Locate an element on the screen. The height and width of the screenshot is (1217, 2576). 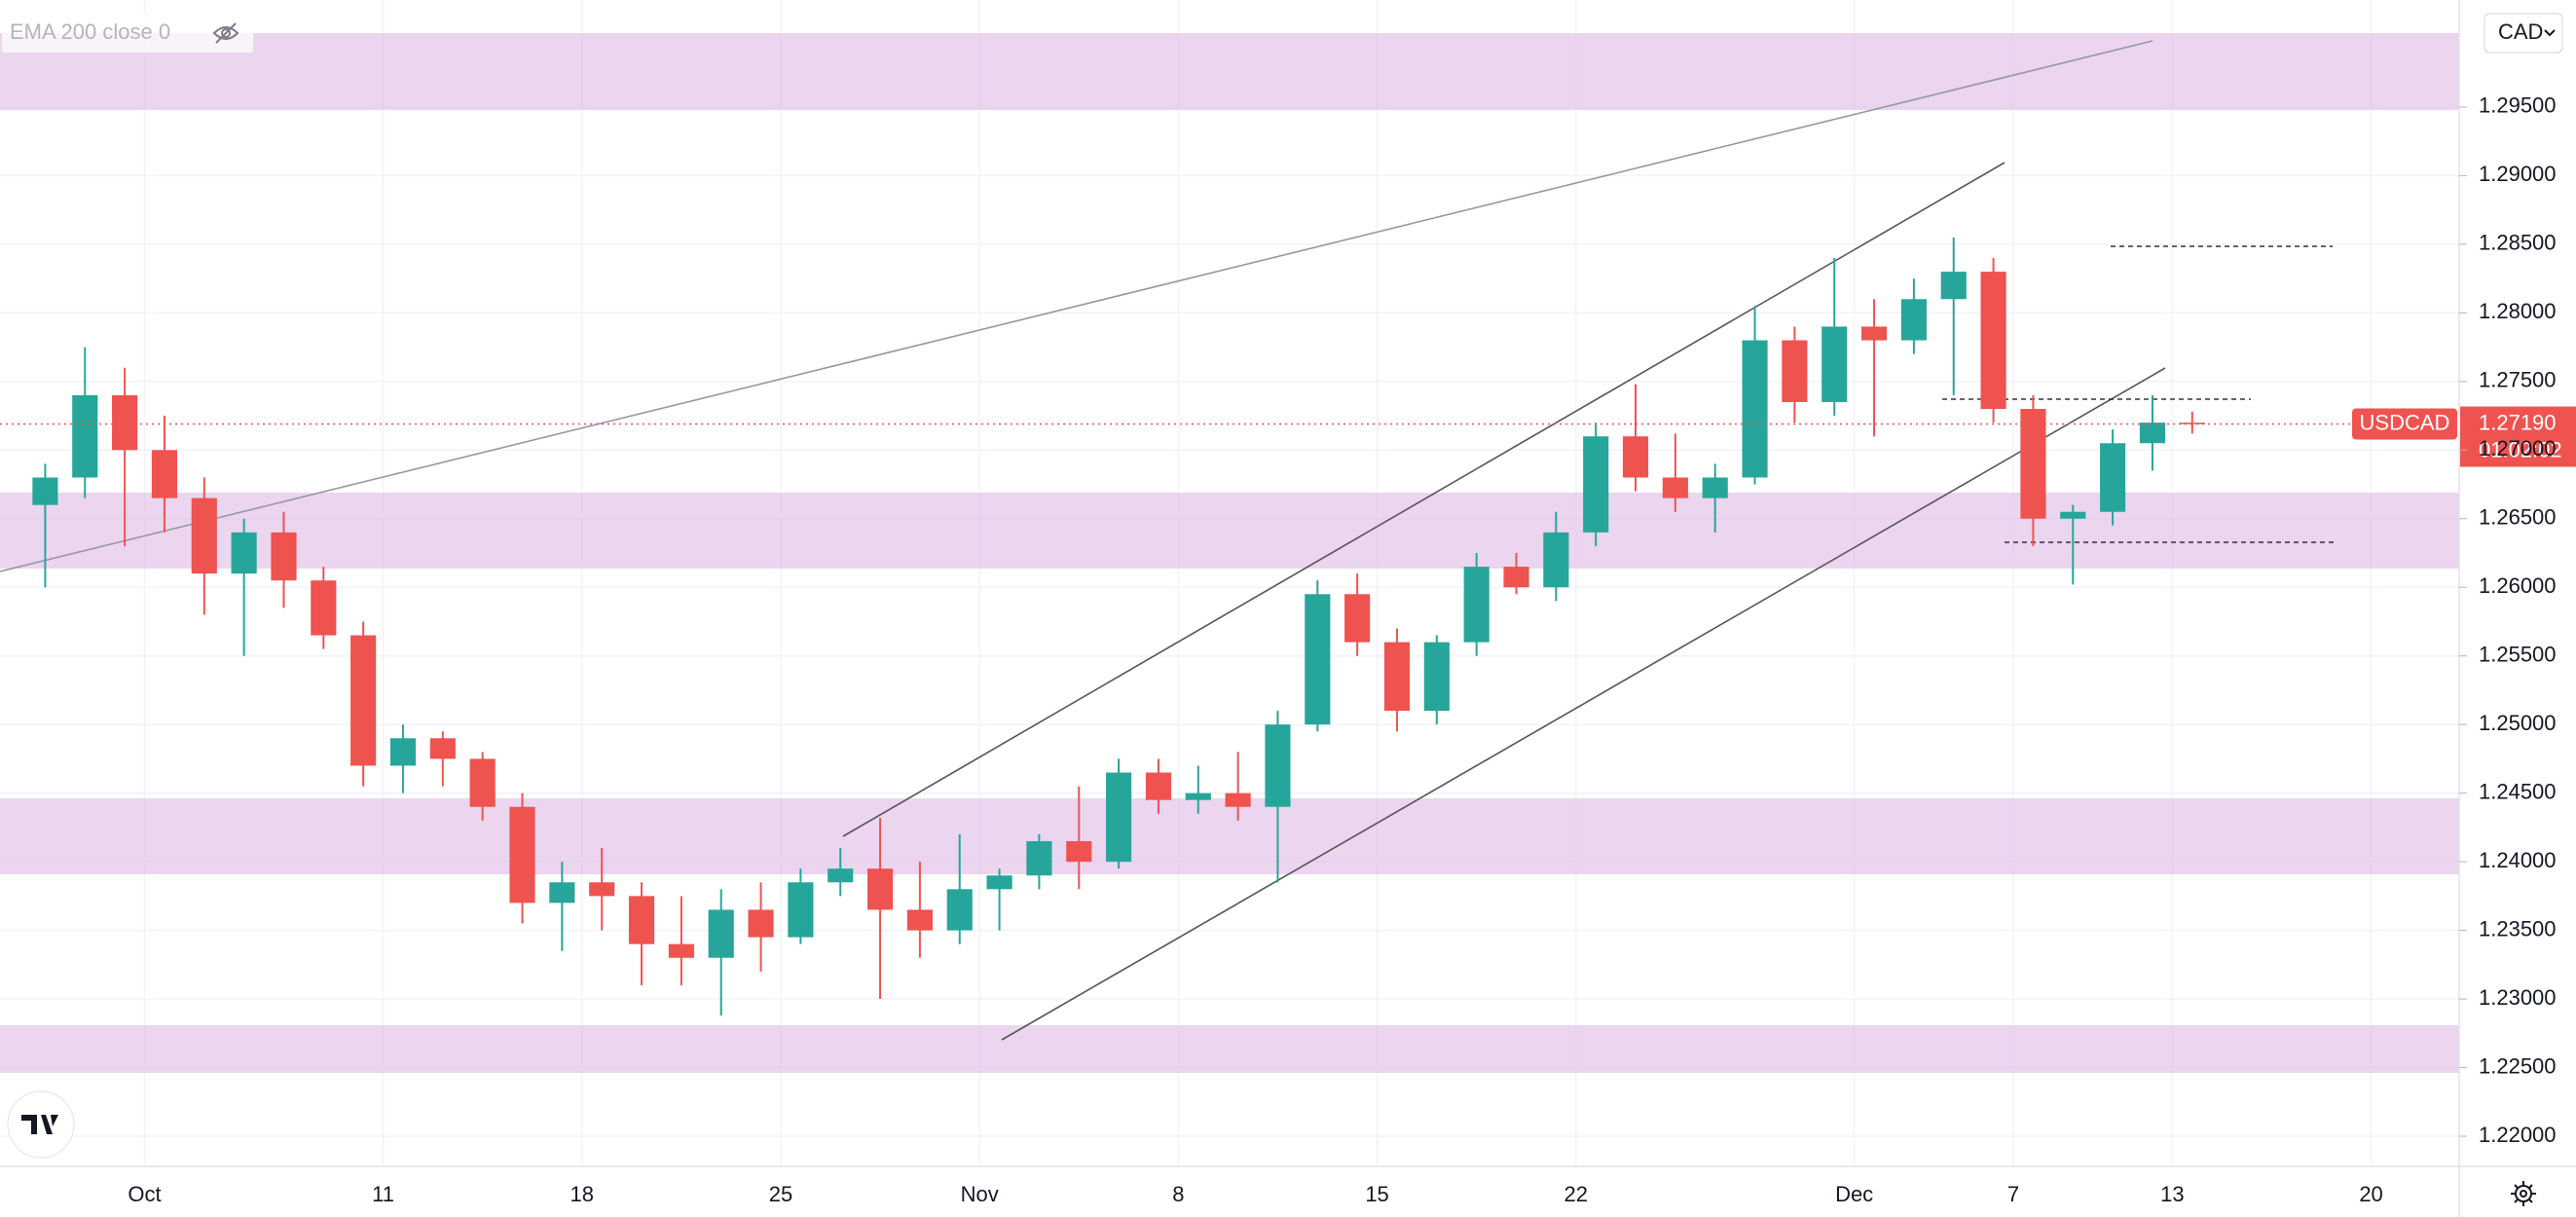
x-tick-label: 15 is located at coordinates (1376, 1194).